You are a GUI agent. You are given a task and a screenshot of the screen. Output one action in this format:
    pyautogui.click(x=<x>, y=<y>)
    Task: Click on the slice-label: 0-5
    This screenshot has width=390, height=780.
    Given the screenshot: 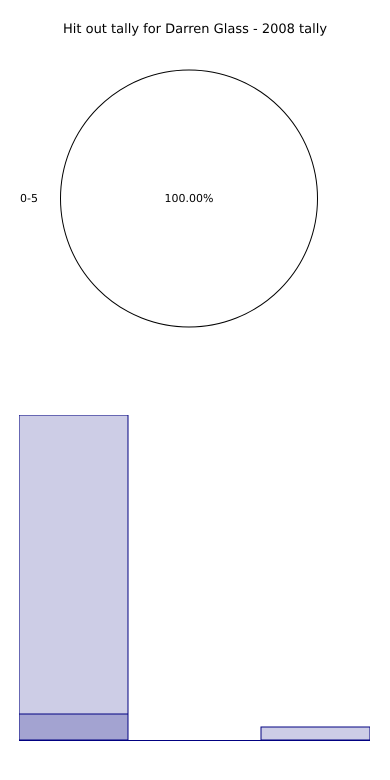 What is the action you would take?
    pyautogui.click(x=29, y=198)
    